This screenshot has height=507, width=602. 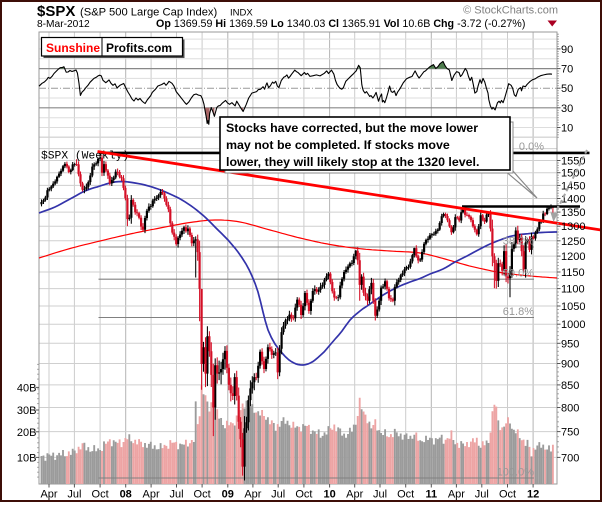 I want to click on svg-text: 1300, so click(x=573, y=227).